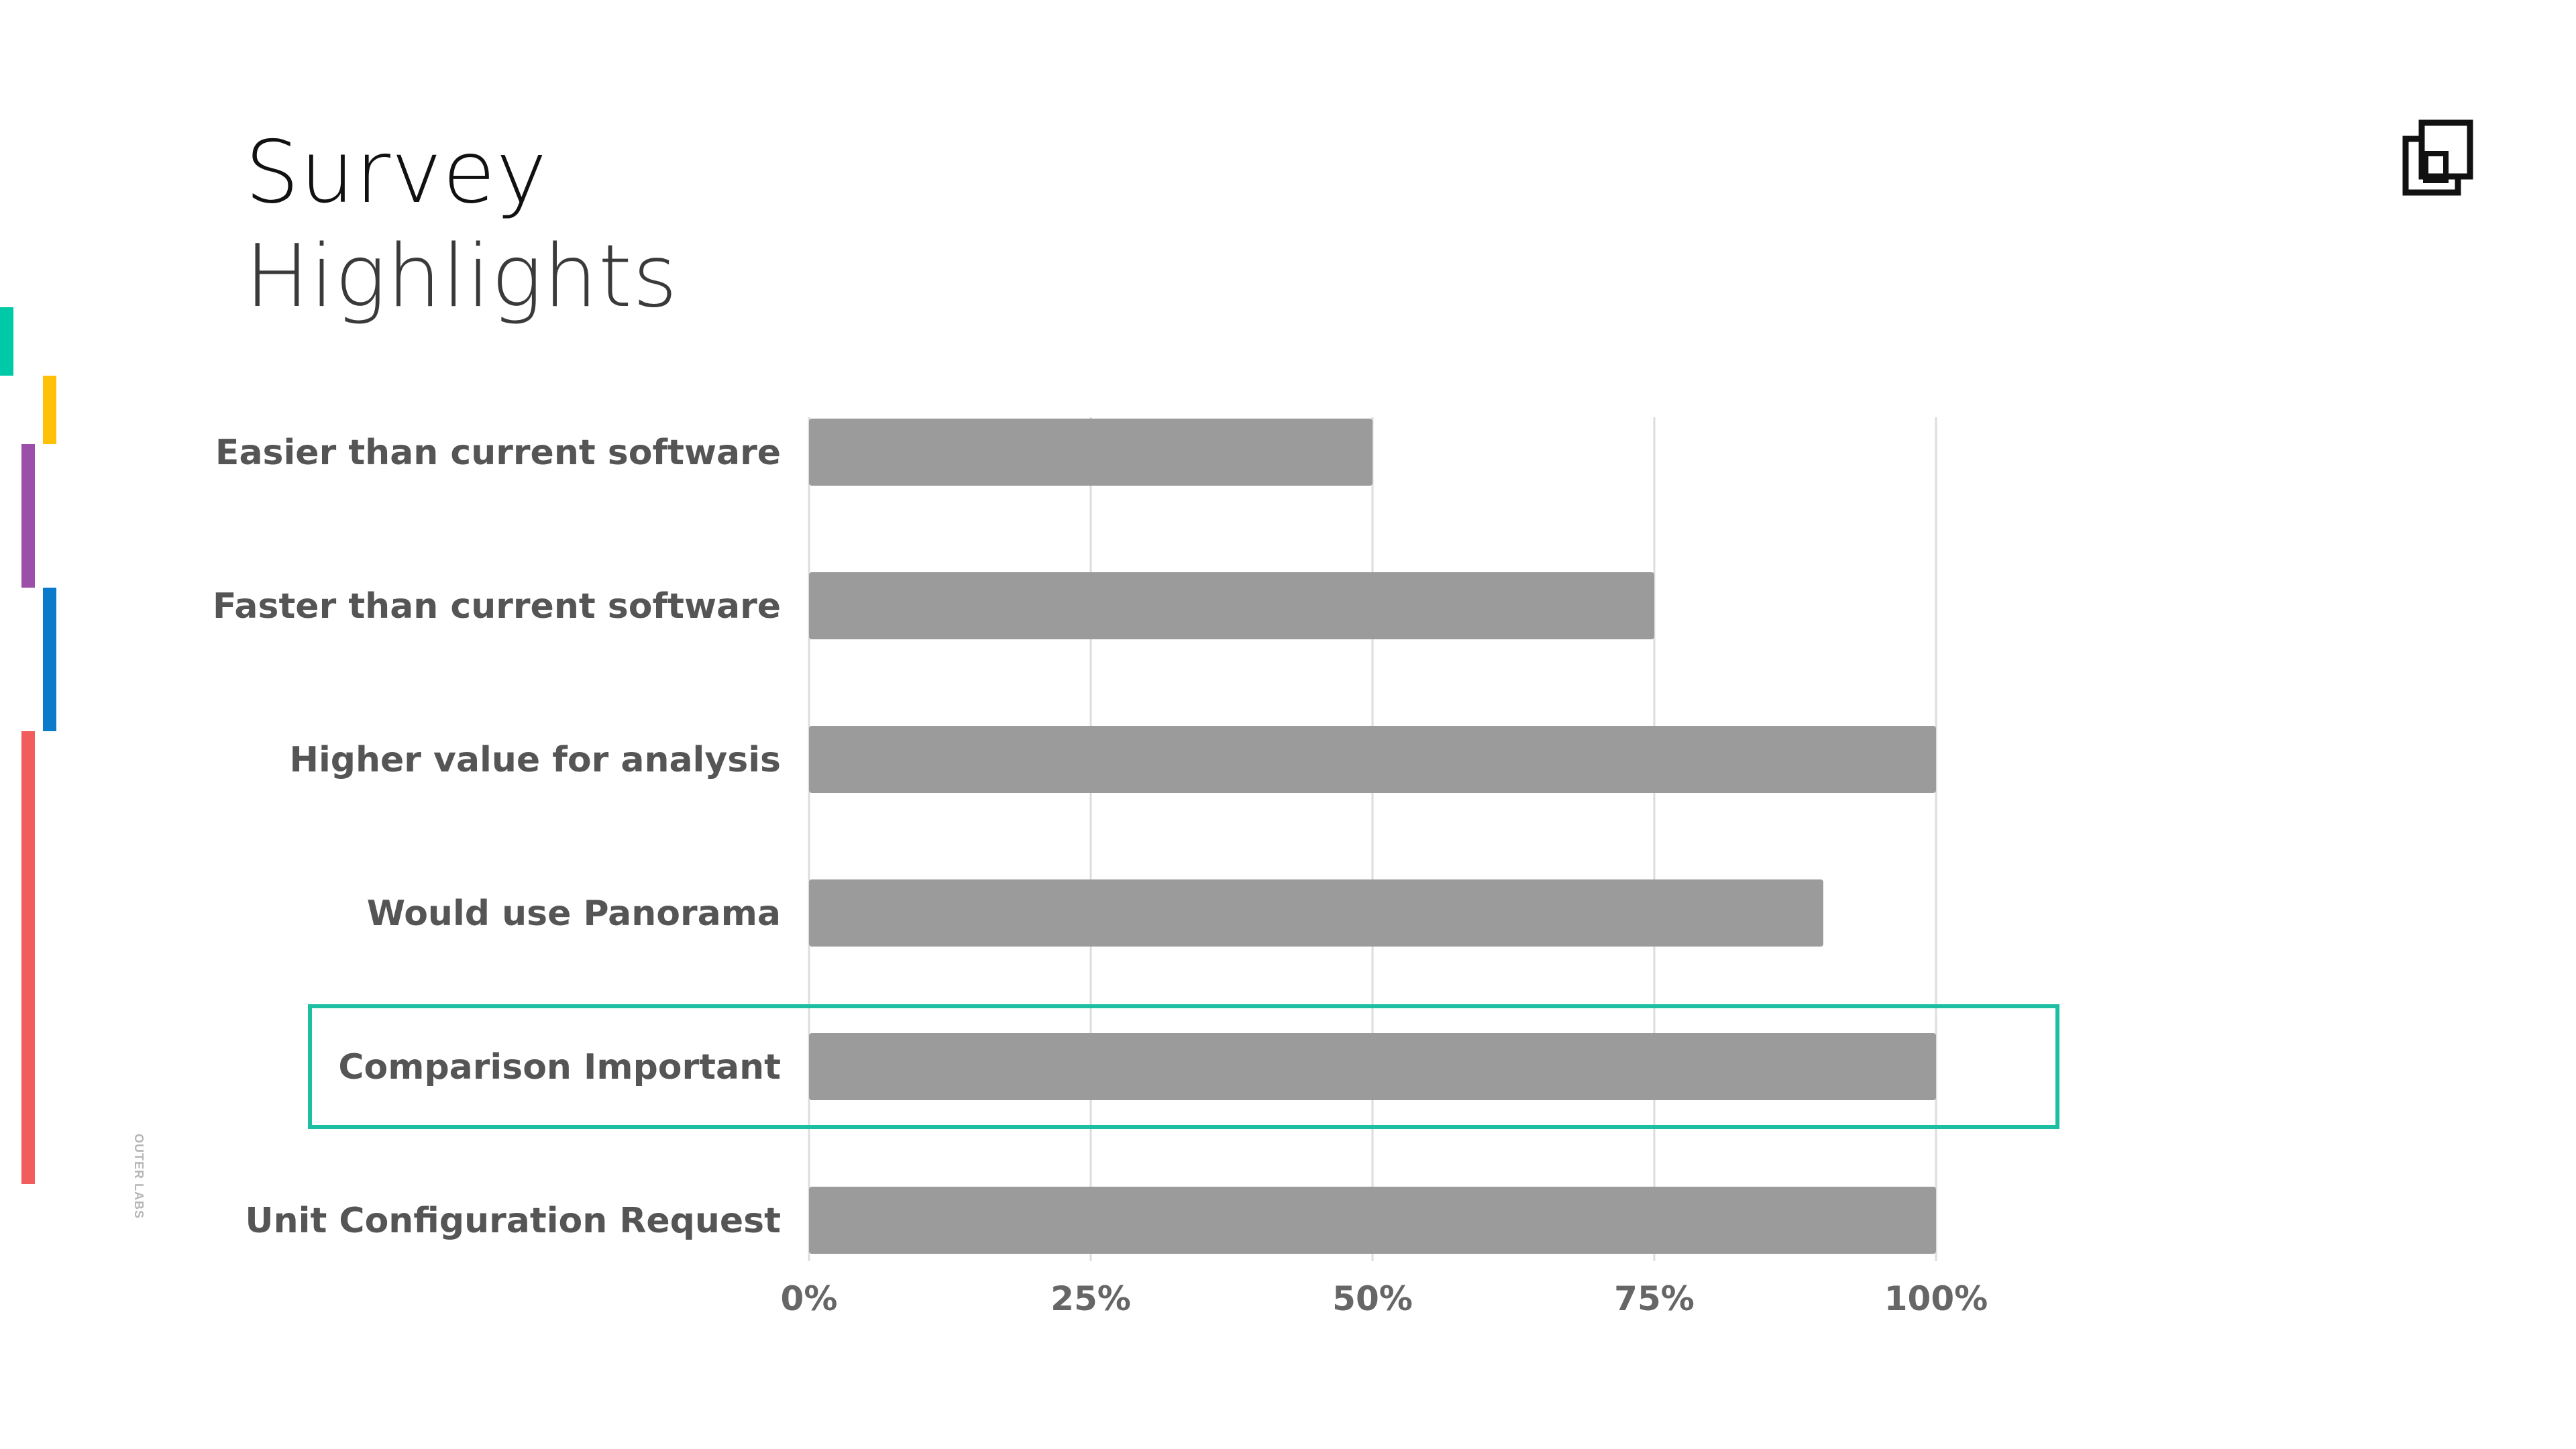 Image resolution: width=2576 pixels, height=1449 pixels. I want to click on category-label: Easier than current software, so click(498, 453).